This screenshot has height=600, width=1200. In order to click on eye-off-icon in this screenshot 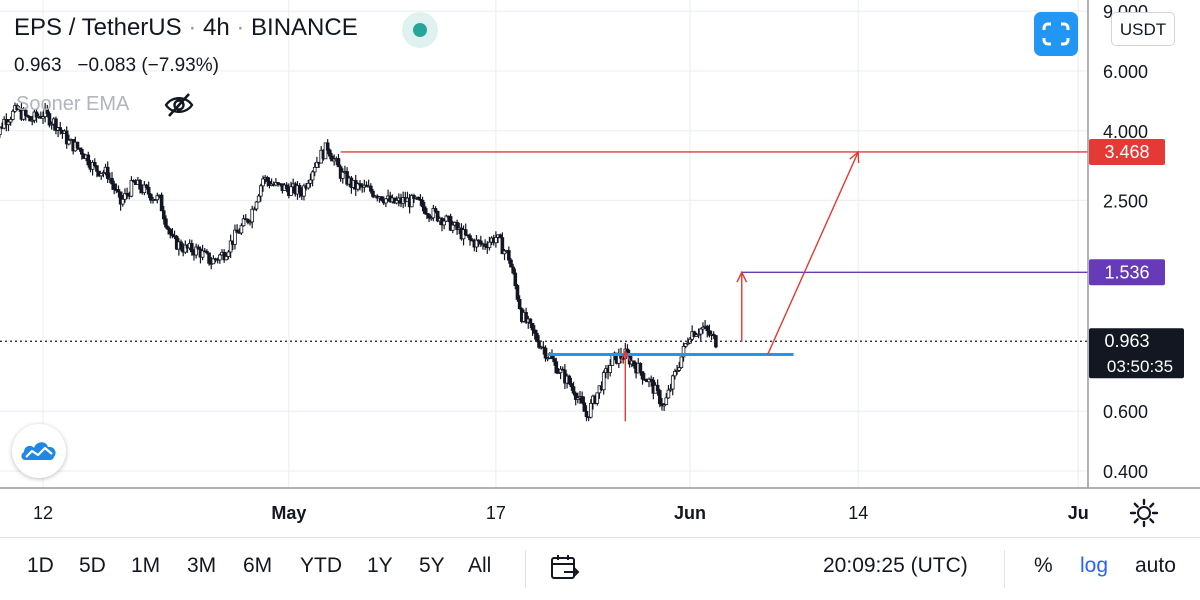, I will do `click(179, 105)`.